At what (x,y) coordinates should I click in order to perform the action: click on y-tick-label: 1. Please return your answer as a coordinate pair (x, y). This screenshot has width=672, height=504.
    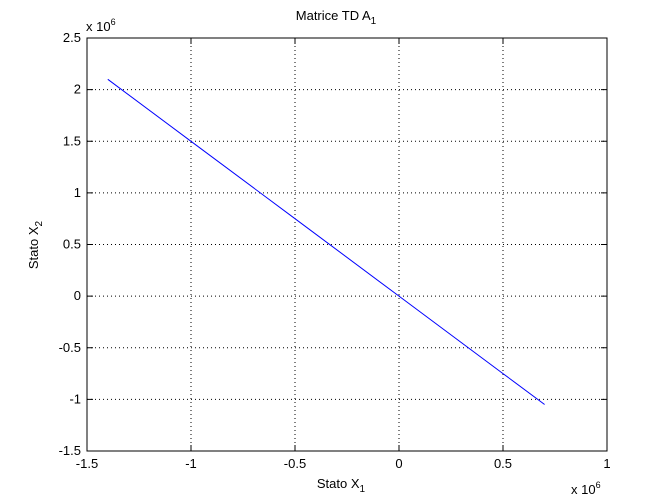
    Looking at the image, I should click on (77, 192).